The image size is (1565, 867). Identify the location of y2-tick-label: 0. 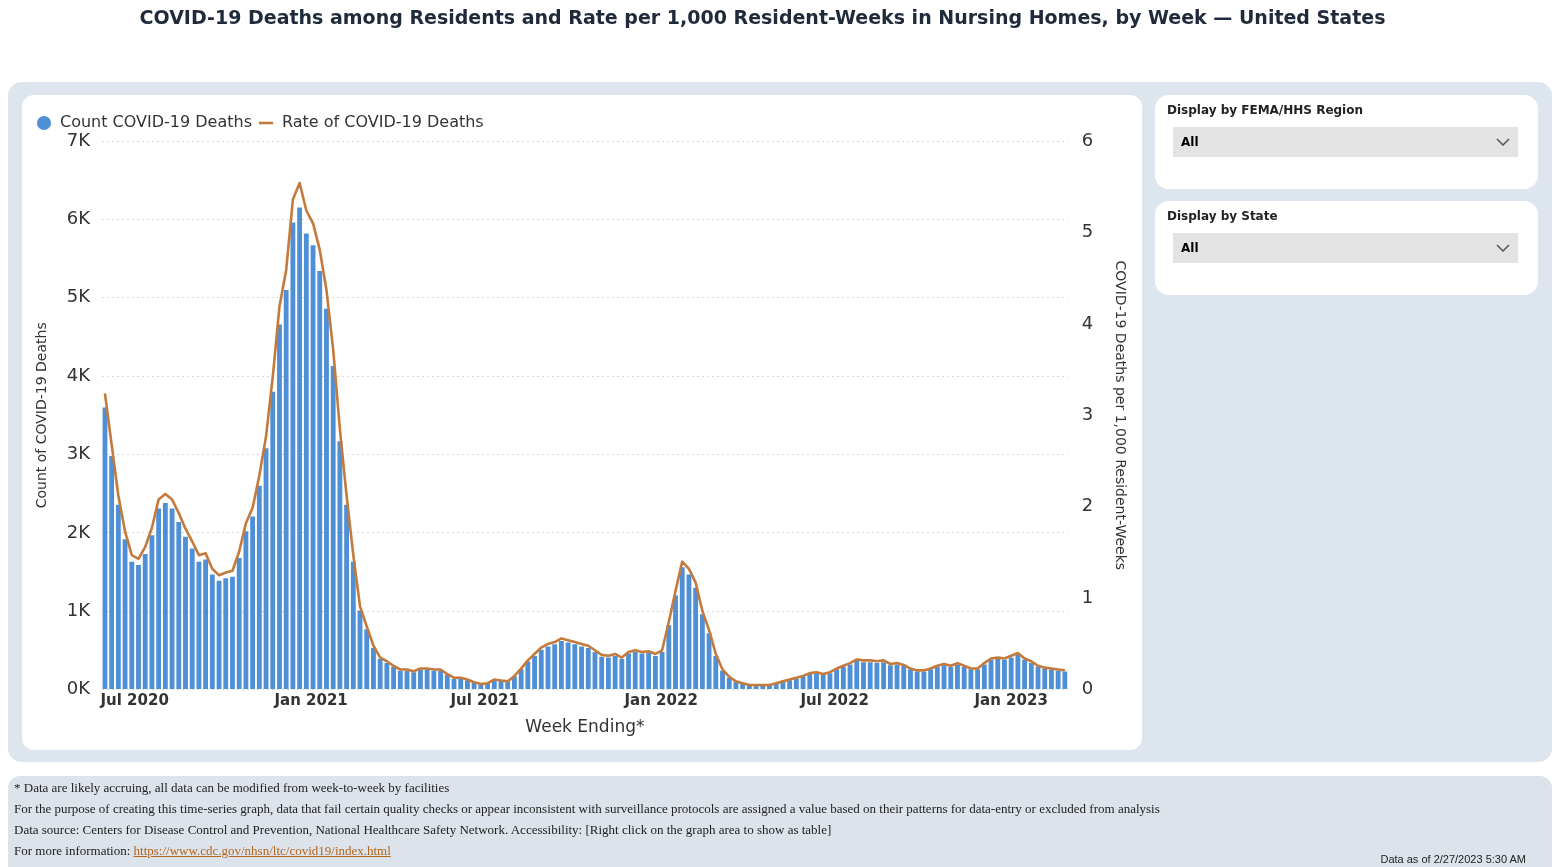
(1087, 688).